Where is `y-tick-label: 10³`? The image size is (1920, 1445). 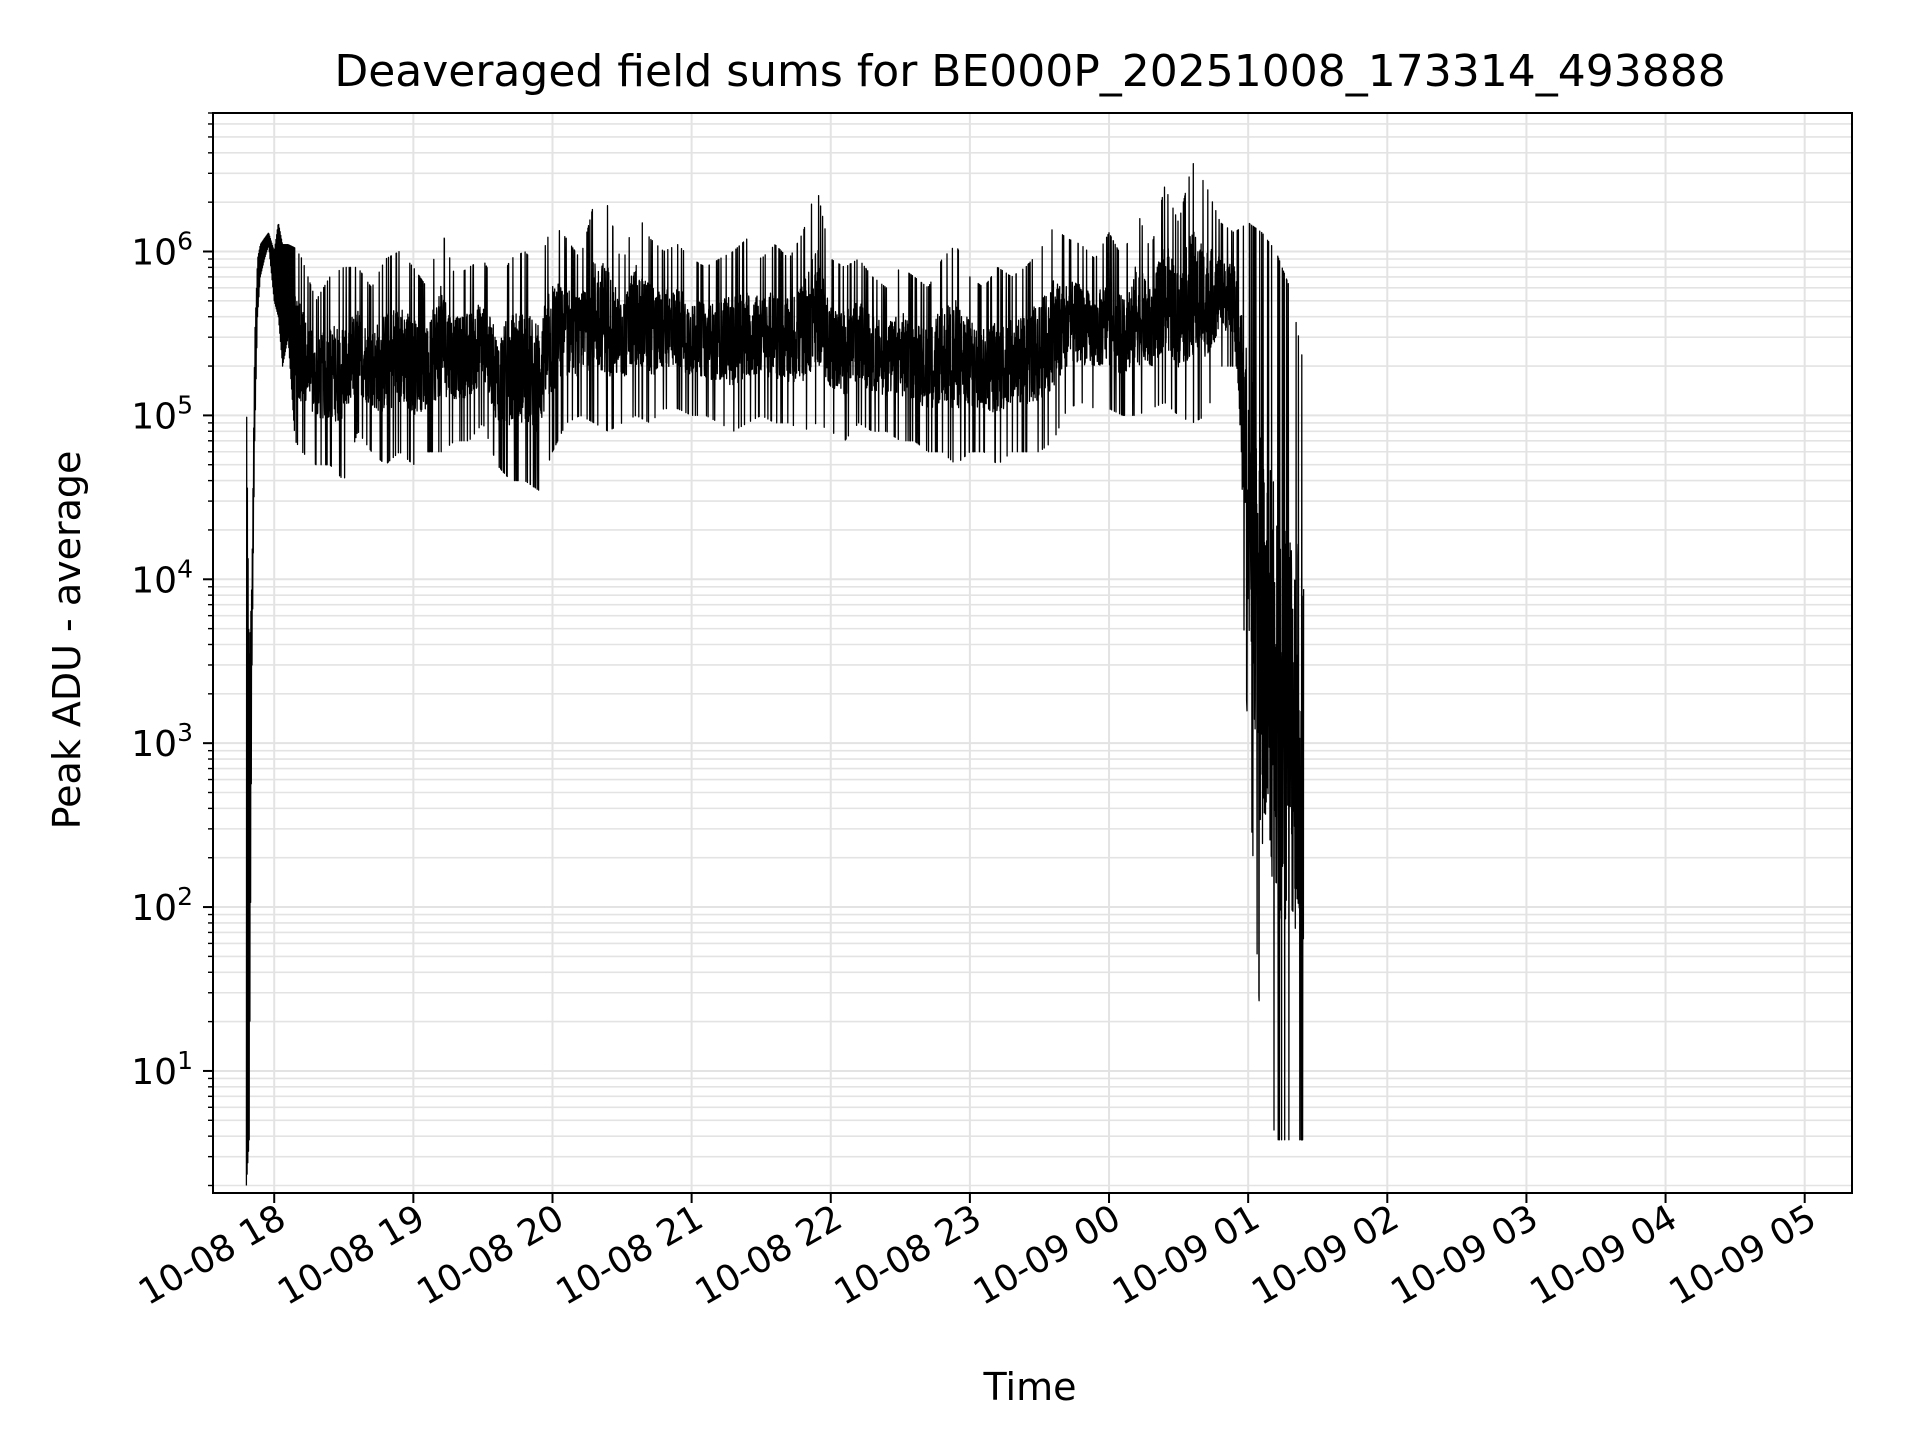 y-tick-label: 10³ is located at coordinates (162, 741).